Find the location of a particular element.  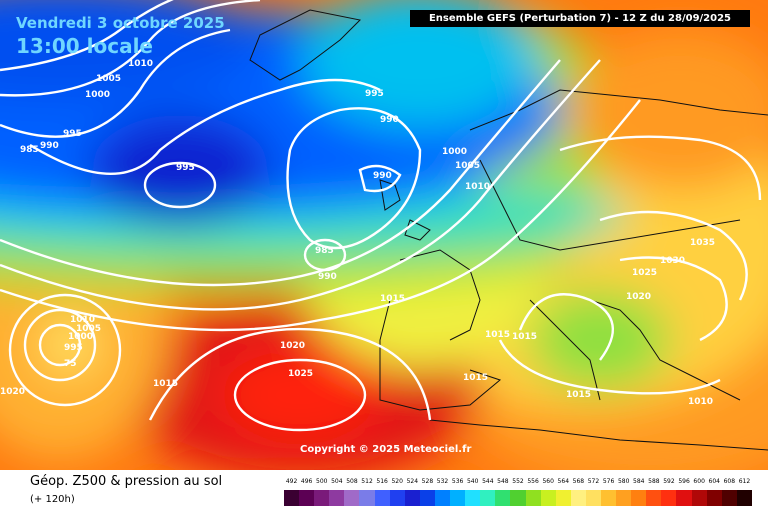

scale-label: 548 is located at coordinates (503, 481).